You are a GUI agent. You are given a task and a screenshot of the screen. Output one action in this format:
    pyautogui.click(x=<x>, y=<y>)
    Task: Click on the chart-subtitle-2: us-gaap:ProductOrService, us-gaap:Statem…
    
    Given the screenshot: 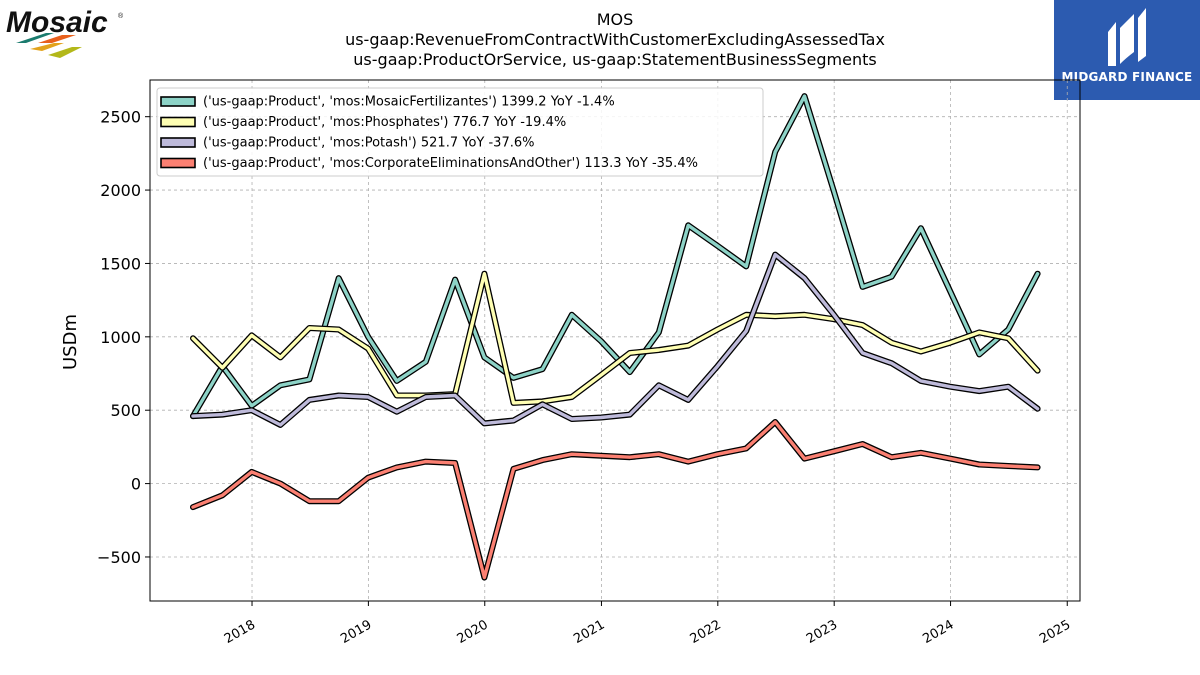 What is the action you would take?
    pyautogui.click(x=615, y=59)
    